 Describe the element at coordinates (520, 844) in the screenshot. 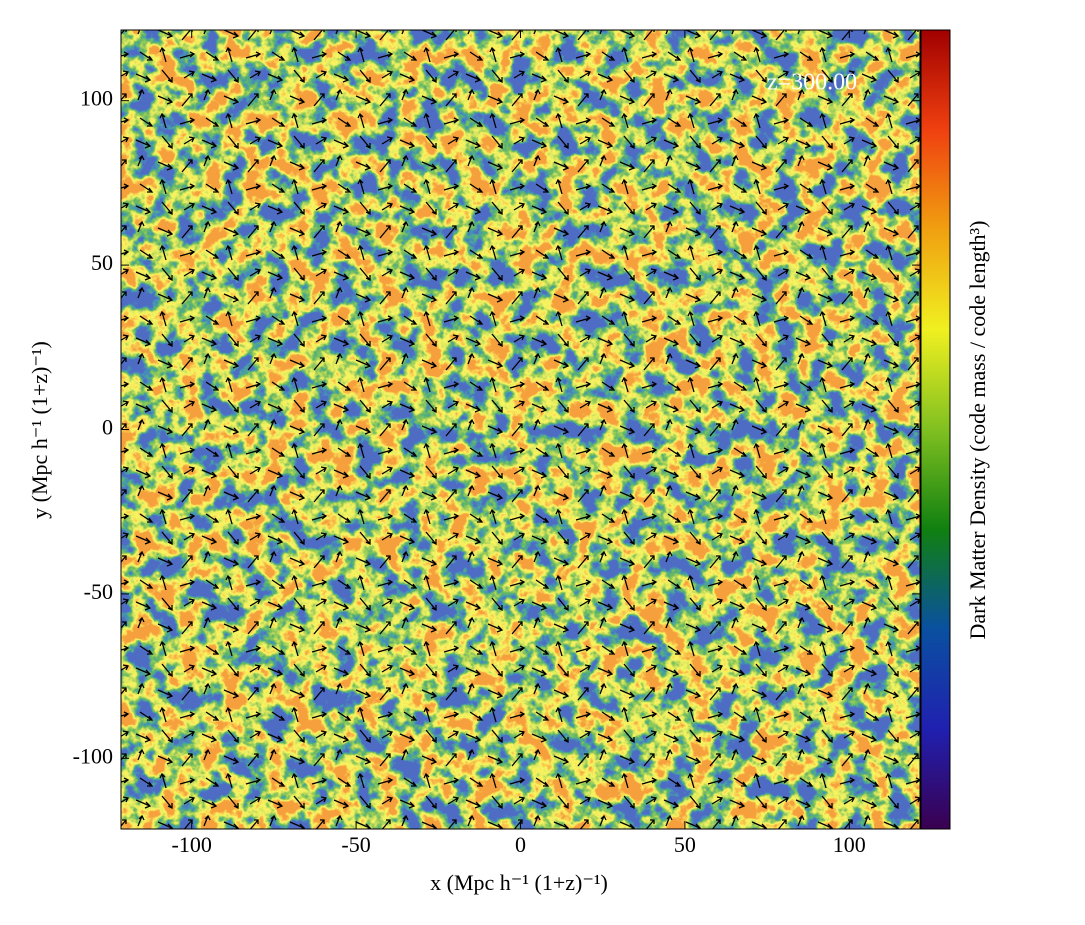

I see `x-tick-label: 0` at that location.